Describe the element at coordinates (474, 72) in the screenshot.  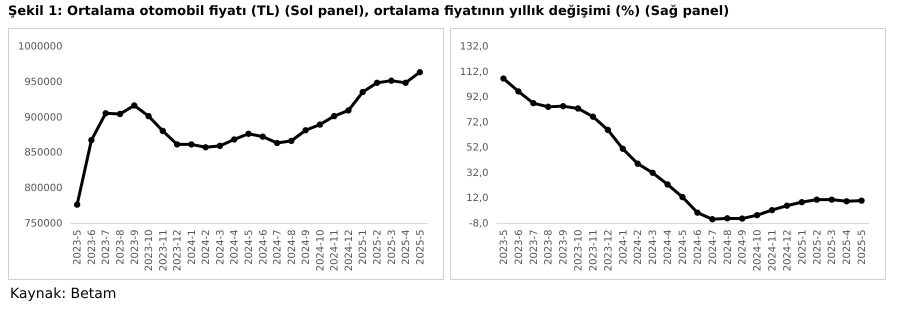
I see `y-tick-label: 112,0` at that location.